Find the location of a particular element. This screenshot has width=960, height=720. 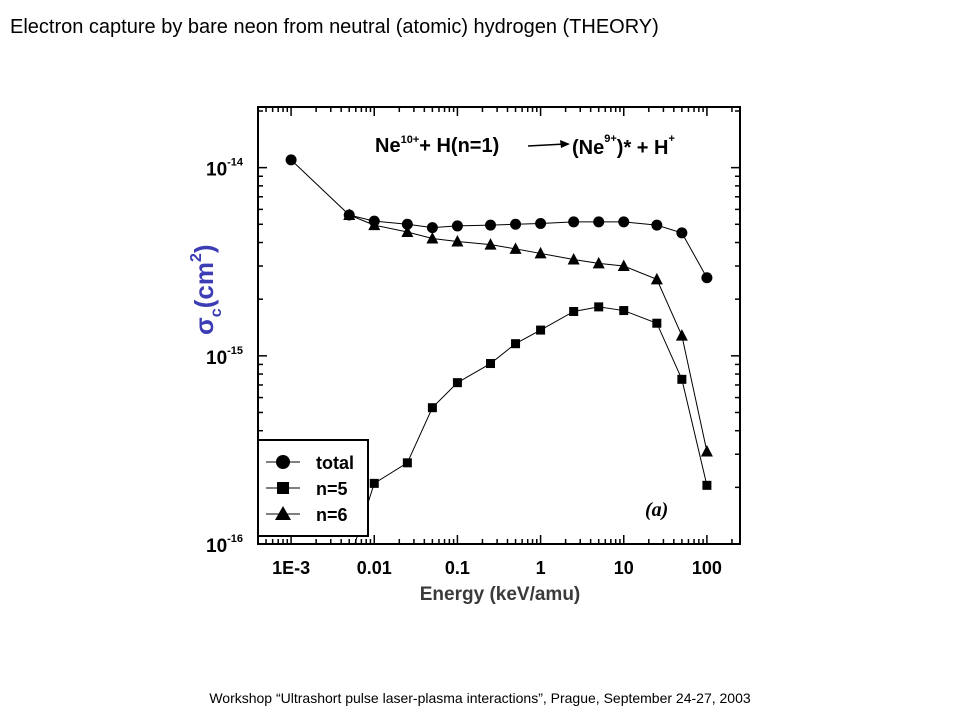

series-line-n6 is located at coordinates (528, 333).